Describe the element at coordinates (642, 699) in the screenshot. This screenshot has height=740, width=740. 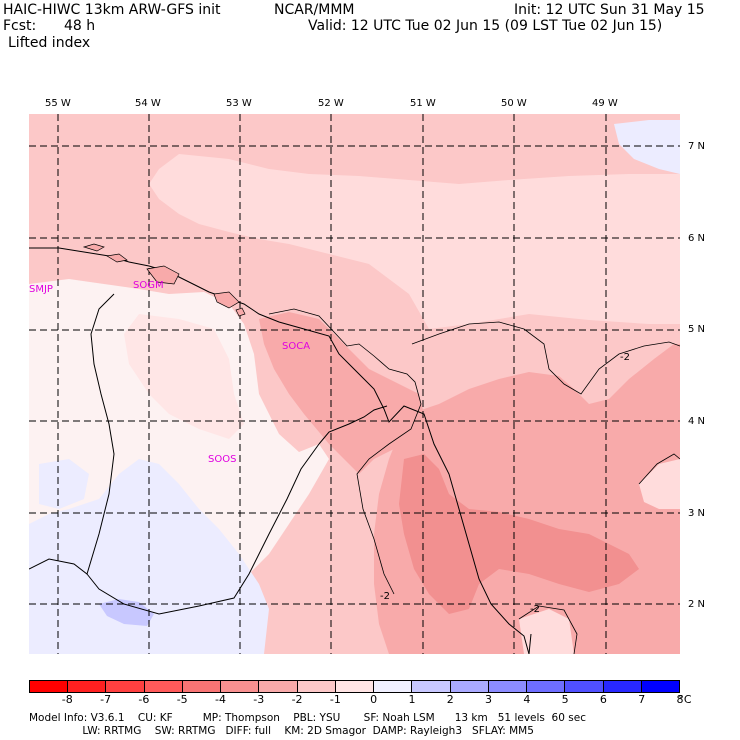
I see `legend-label: 7` at that location.